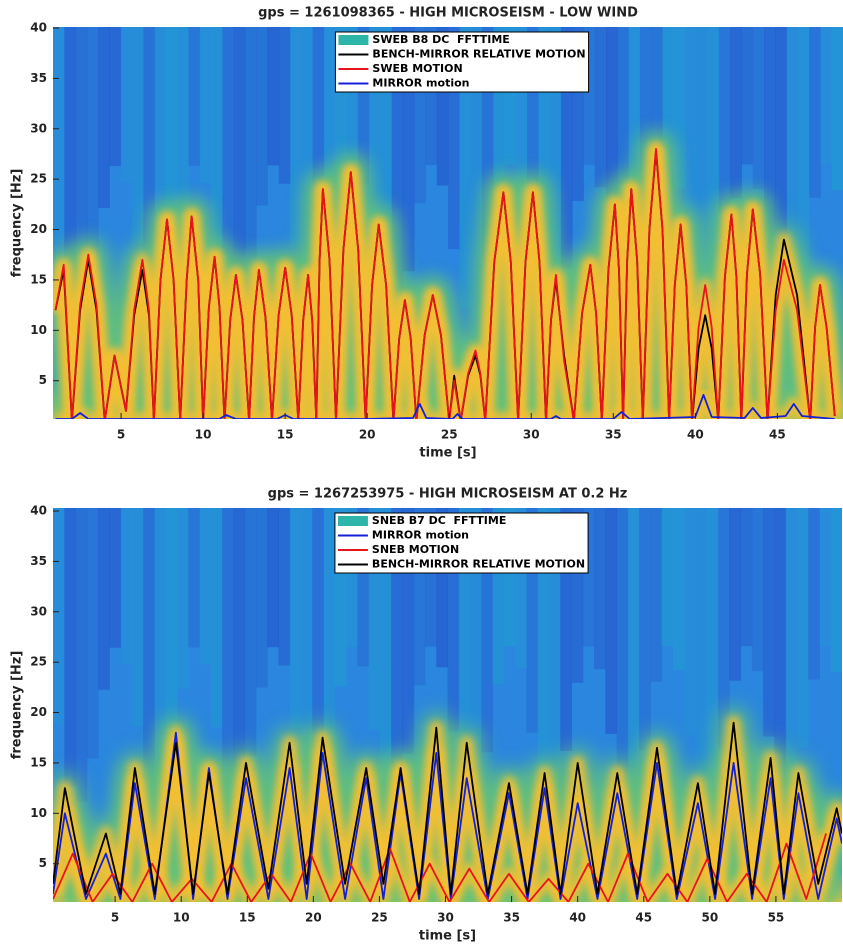  Describe the element at coordinates (695, 435) in the screenshot. I see `x-tick-label: 40` at that location.